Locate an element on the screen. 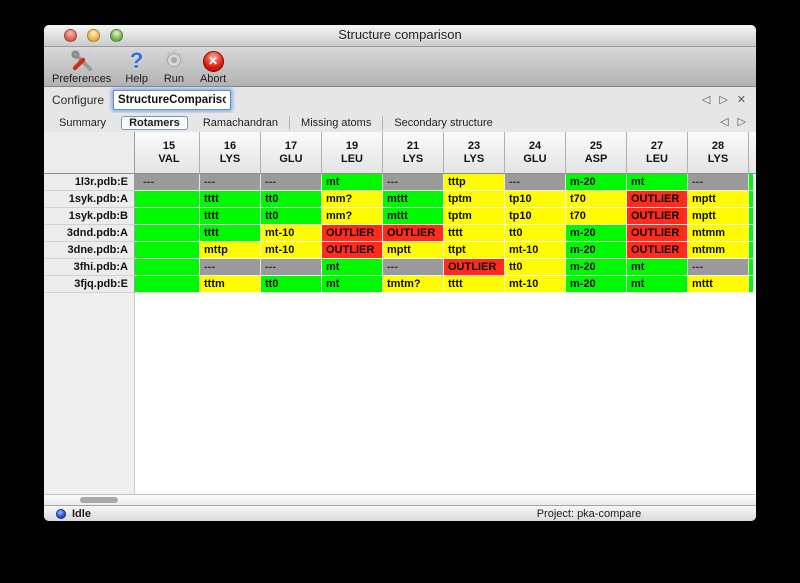 Image resolution: width=800 pixels, height=583 pixels. tab-scroll-right-icon: ▷ is located at coordinates (741, 122).